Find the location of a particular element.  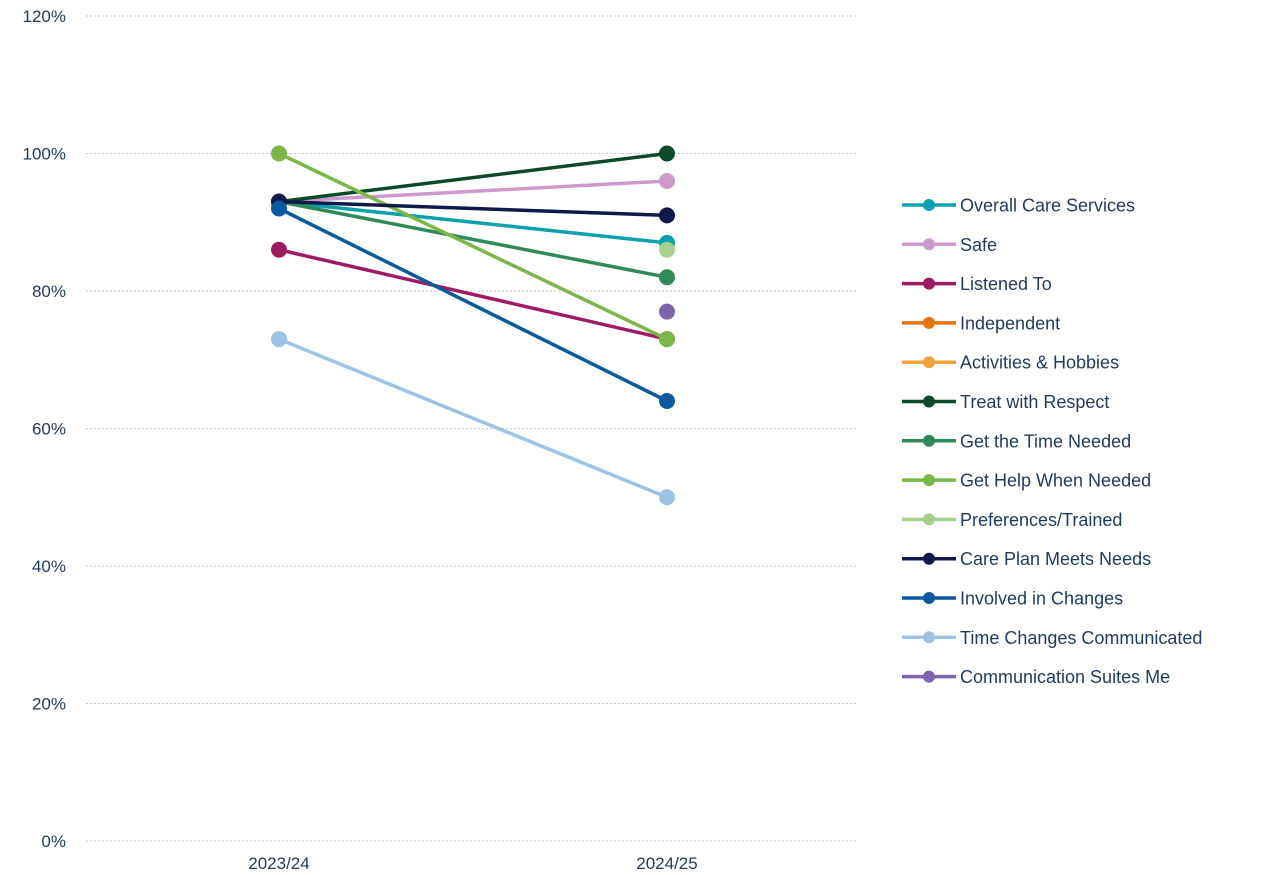

legend-label: Safe is located at coordinates (978, 245).